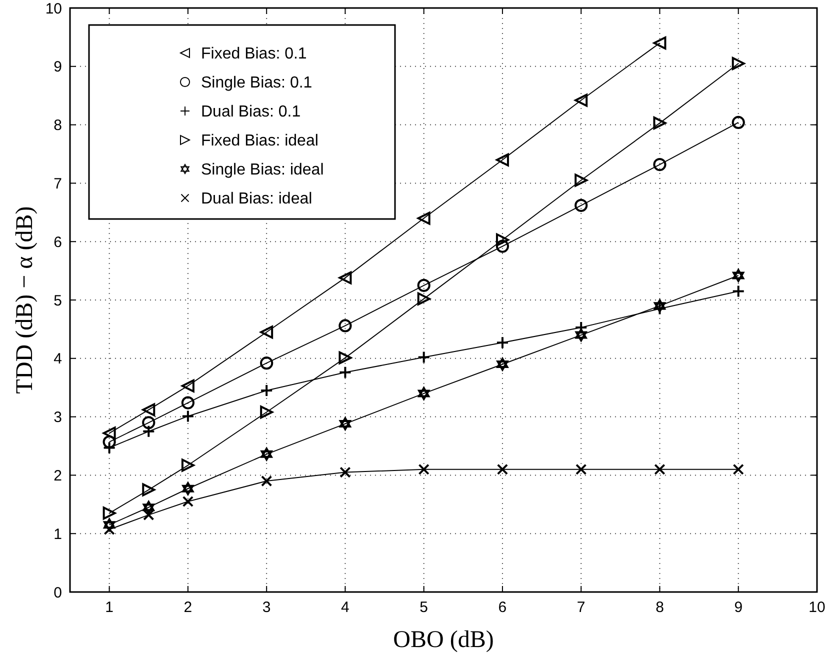 This screenshot has height=659, width=829. What do you see at coordinates (254, 54) in the screenshot?
I see `legend-label: Fixed Bias: 0.1` at bounding box center [254, 54].